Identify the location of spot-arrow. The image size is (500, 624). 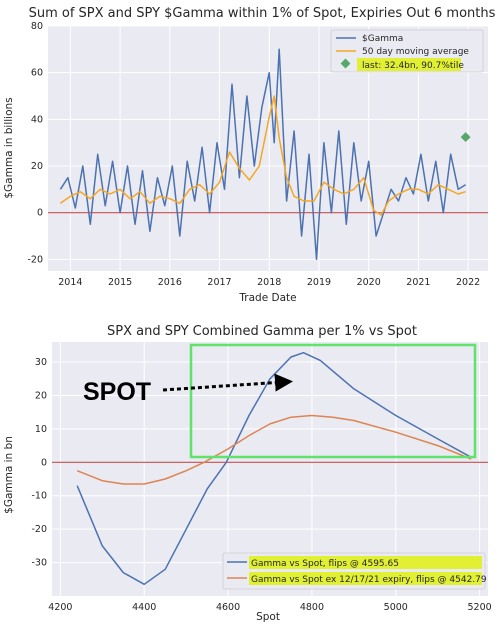
(227, 382).